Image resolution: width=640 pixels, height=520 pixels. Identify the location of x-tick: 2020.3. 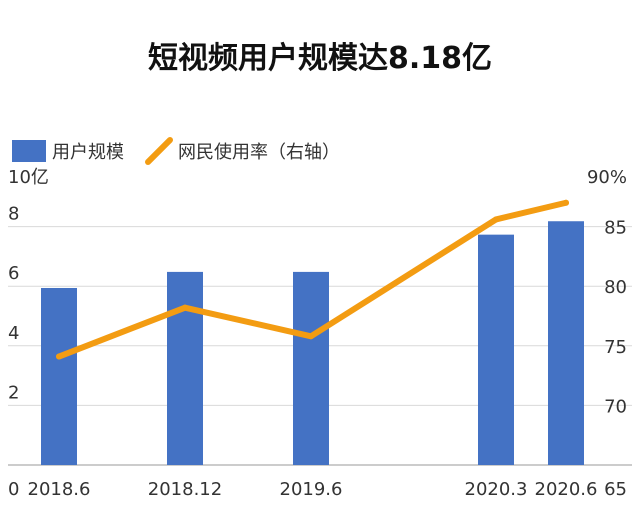
(496, 489).